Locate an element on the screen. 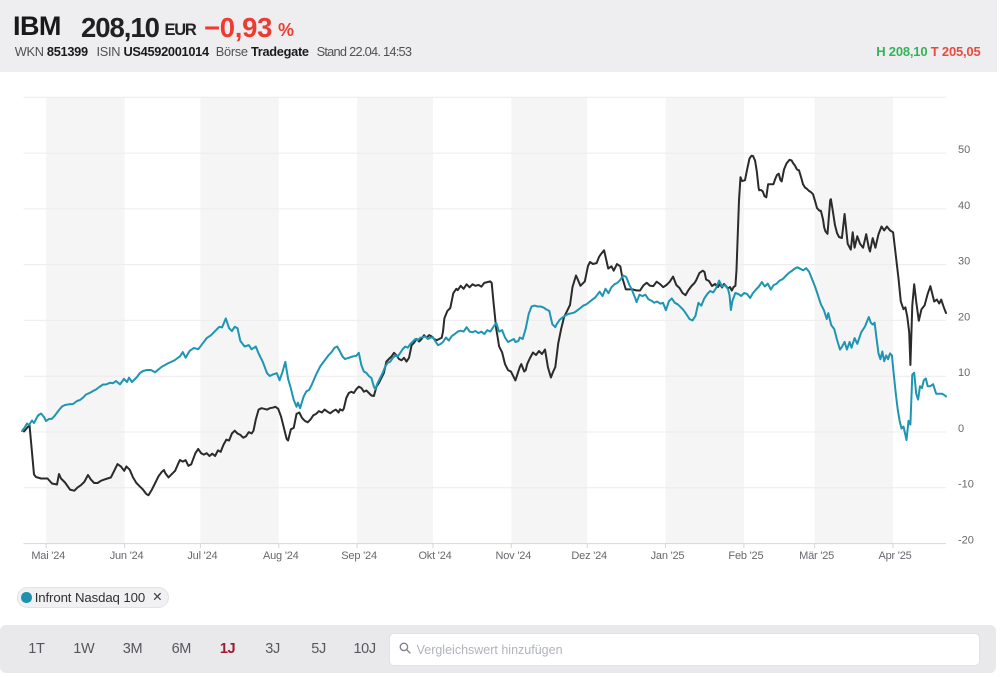 This screenshot has width=1000, height=677. svg-text: Nov '24 is located at coordinates (514, 556).